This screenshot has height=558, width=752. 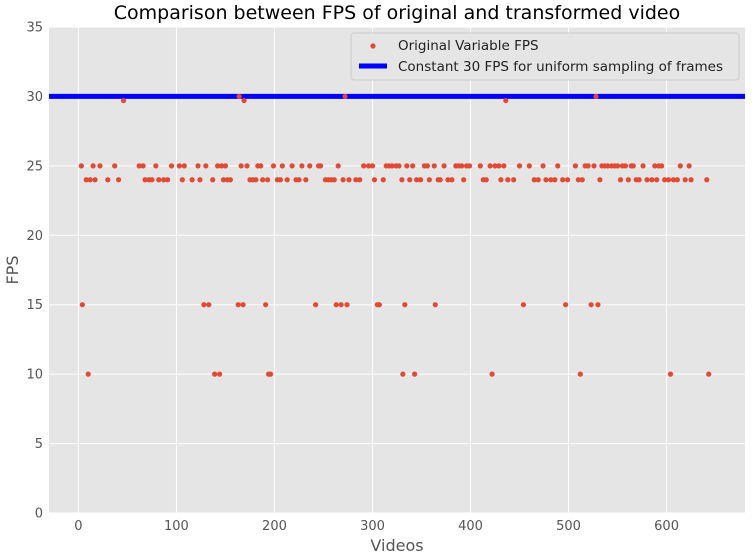 What do you see at coordinates (34, 97) in the screenshot?
I see `y-tick-label: 30` at bounding box center [34, 97].